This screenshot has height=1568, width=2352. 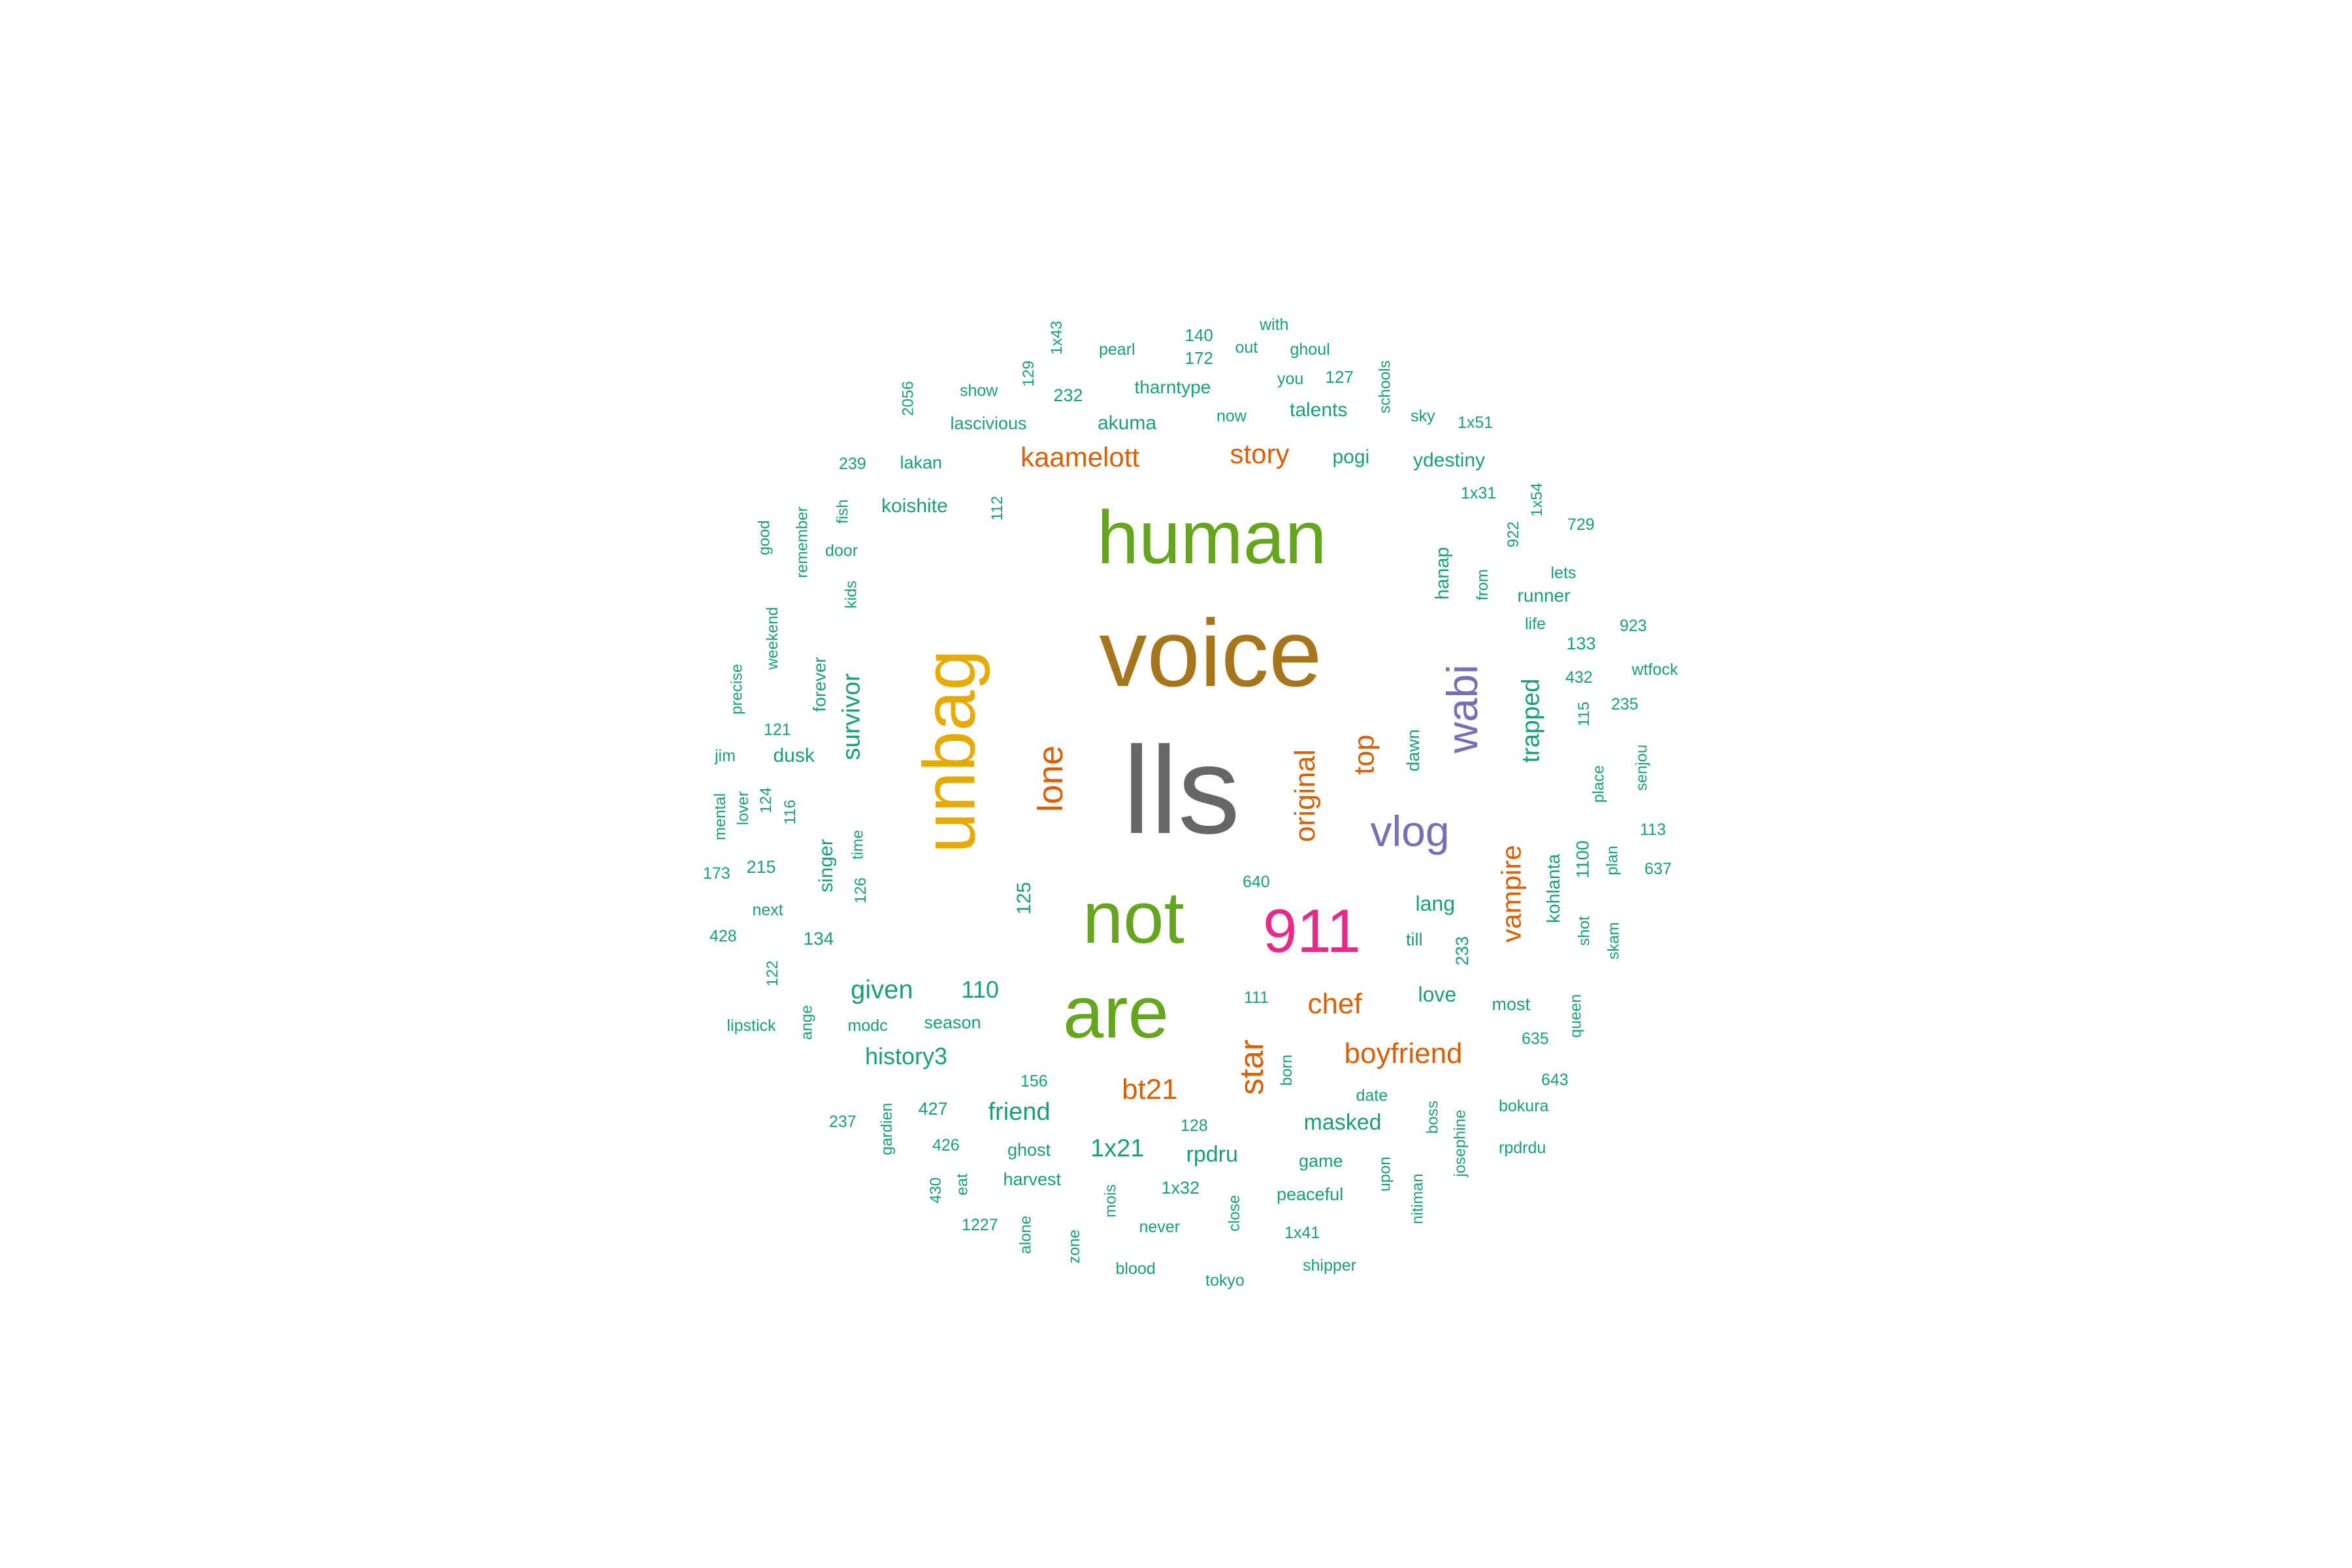 I want to click on word-lets: lets, so click(x=1563, y=572).